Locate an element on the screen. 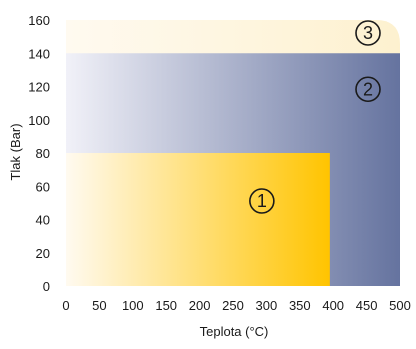 The image size is (416, 349). x-axis-label: Teplota (°C) is located at coordinates (234, 331).